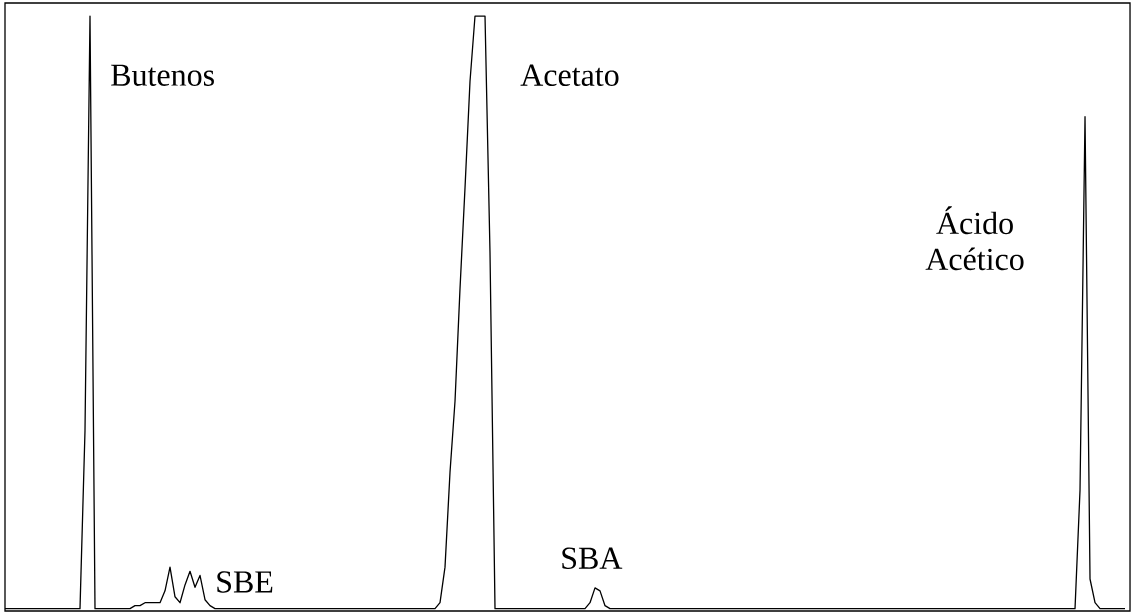 This screenshot has width=1133, height=614. What do you see at coordinates (162, 75) in the screenshot?
I see `annotation: Butenos` at bounding box center [162, 75].